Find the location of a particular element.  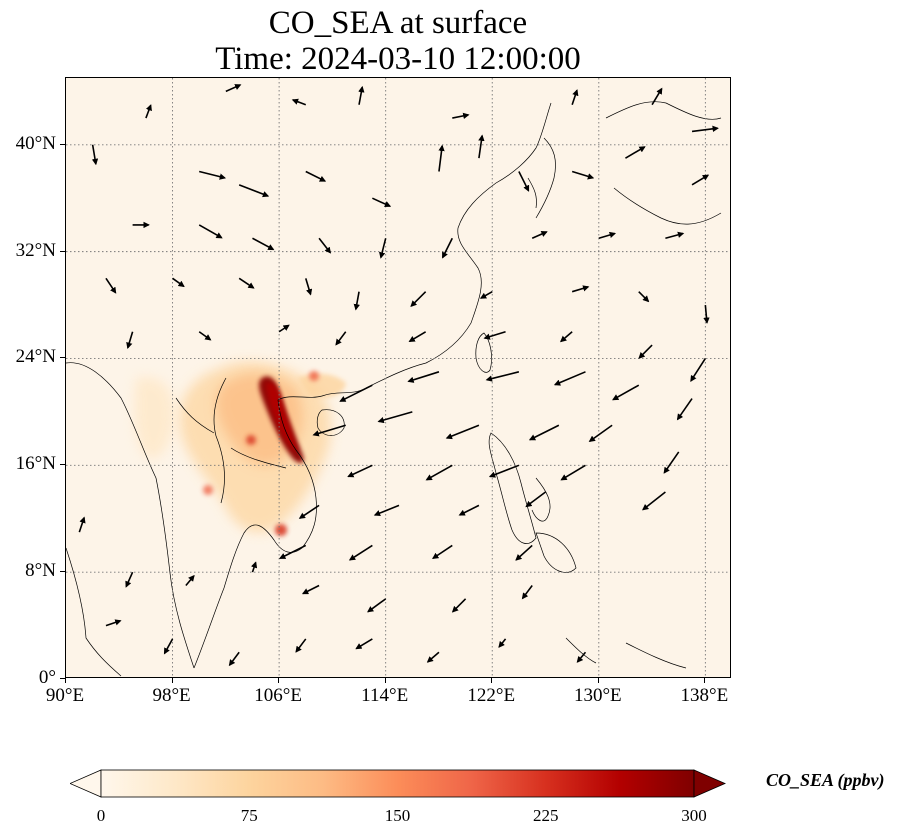

longitude-tick-label: 114°E is located at coordinates (385, 695).